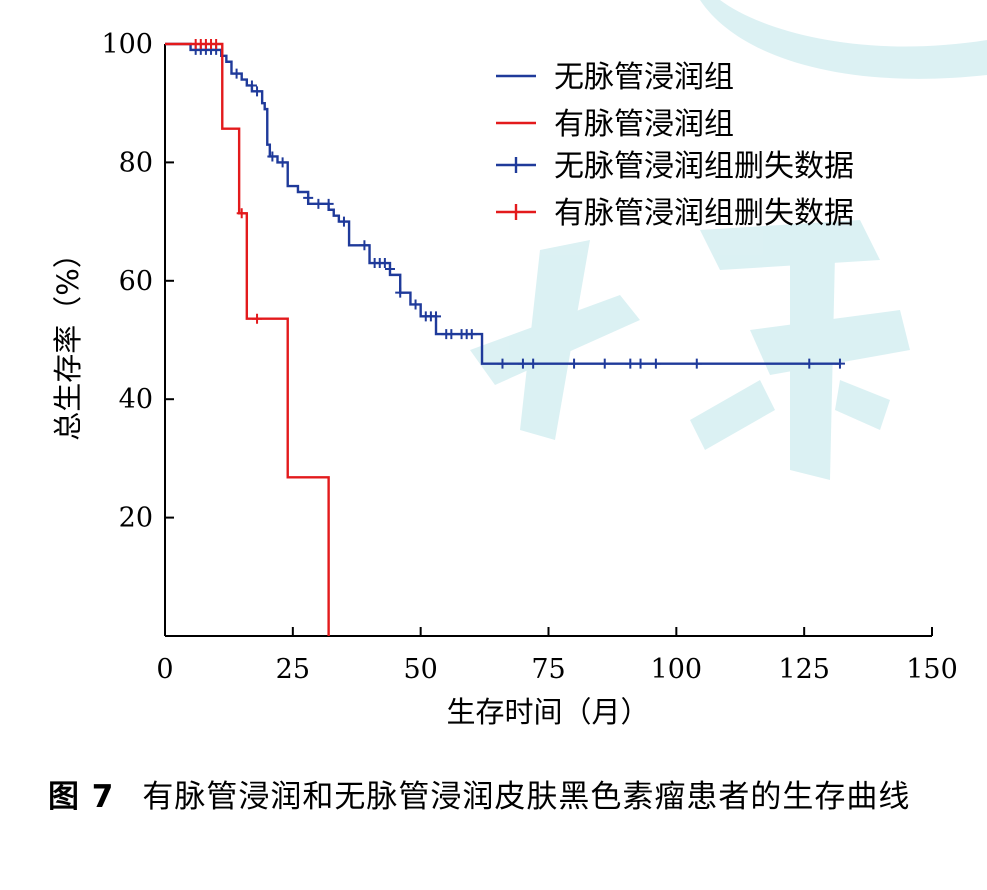 This screenshot has width=987, height=890. What do you see at coordinates (644, 124) in the screenshot?
I see `legend-label: 有脉管浸润组` at bounding box center [644, 124].